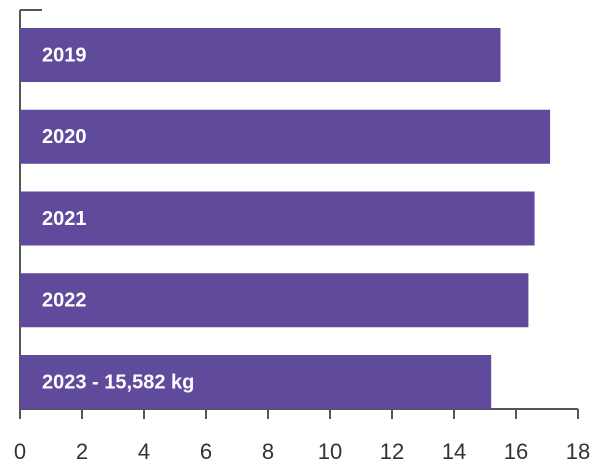 This screenshot has width=595, height=472. Describe the element at coordinates (578, 451) in the screenshot. I see `x-tick-label: 18` at that location.